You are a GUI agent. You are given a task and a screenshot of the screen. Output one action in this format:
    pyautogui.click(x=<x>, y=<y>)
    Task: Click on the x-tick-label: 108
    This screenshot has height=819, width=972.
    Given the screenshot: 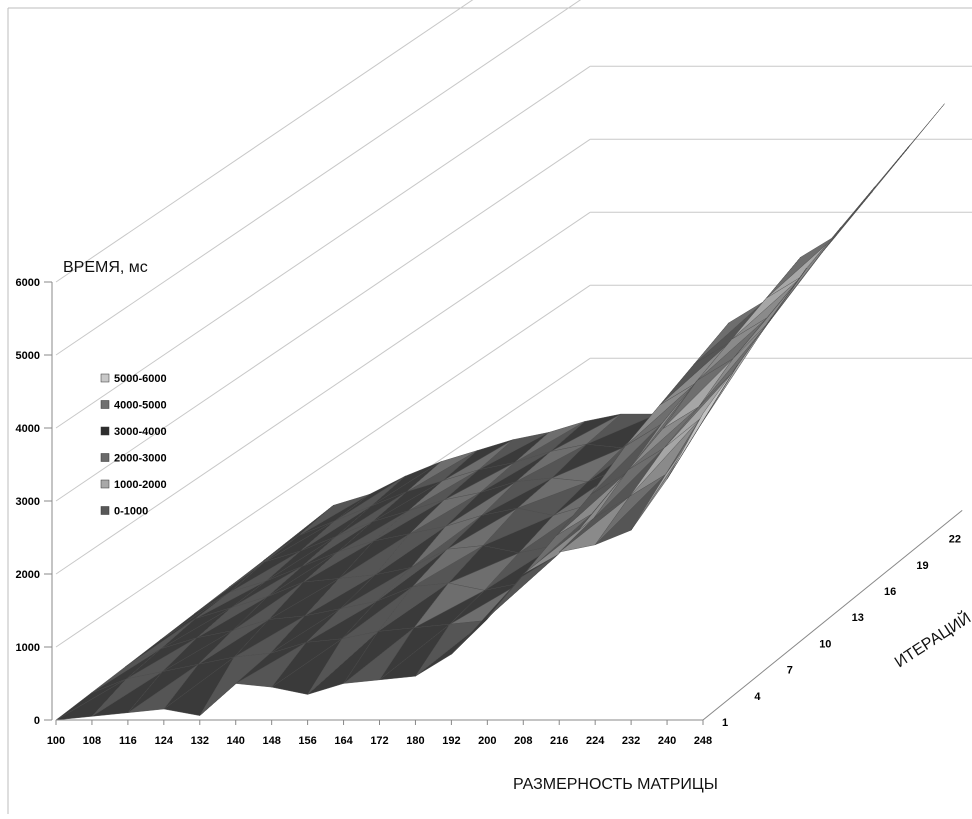 What is the action you would take?
    pyautogui.click(x=92, y=741)
    